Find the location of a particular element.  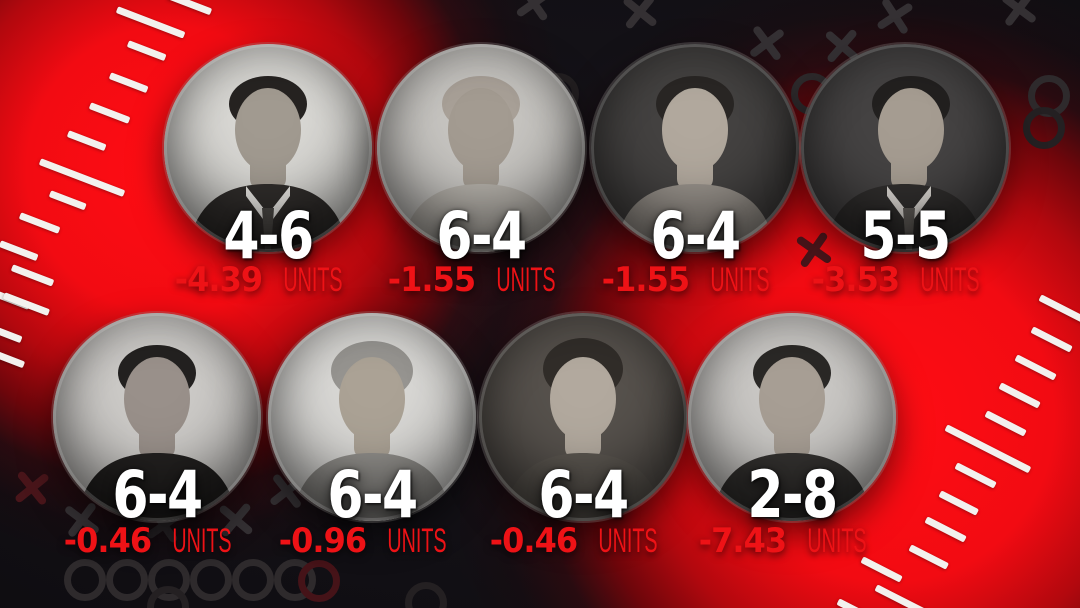

bettor-card: 2-8 -7.43 UNITS is located at coordinates (792, 435).